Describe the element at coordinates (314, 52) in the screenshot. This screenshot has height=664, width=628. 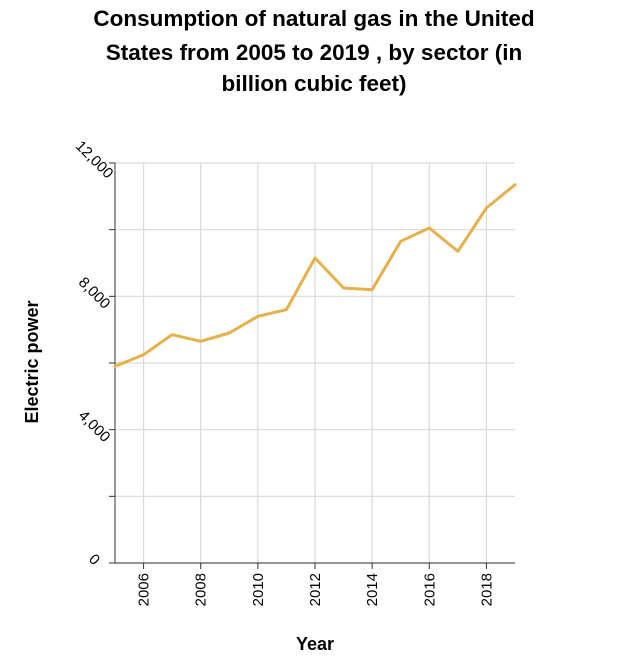
I see `chart-title-line-2: States from 2005 to 2019 , by sector (in` at that location.